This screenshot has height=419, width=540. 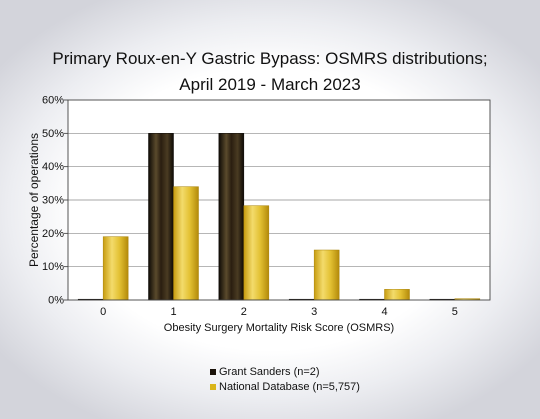 What do you see at coordinates (53, 101) in the screenshot?
I see `y-tick-label: 60%` at bounding box center [53, 101].